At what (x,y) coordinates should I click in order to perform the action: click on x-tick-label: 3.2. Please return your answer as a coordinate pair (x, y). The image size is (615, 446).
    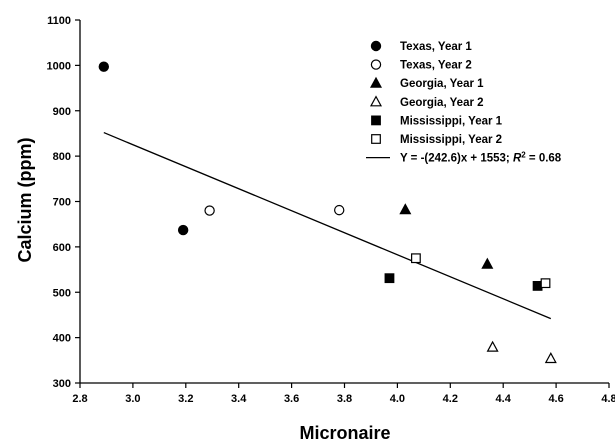
    Looking at the image, I should click on (185, 399).